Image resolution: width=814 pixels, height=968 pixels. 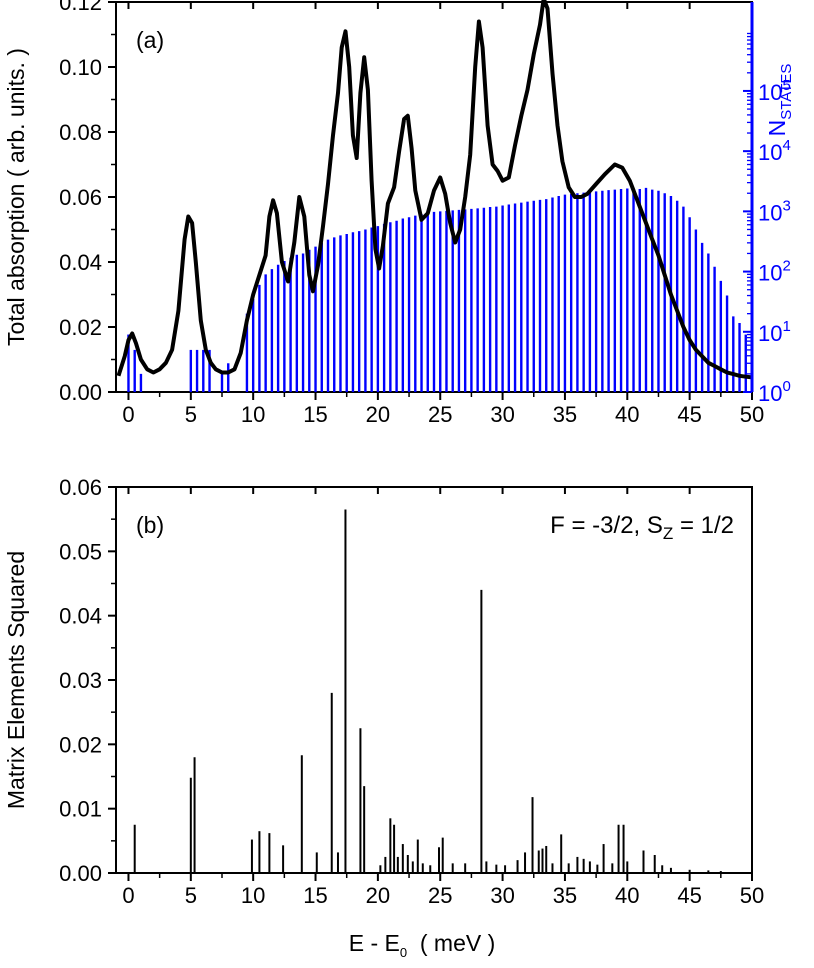 I want to click on panel-a-y-ticks: 0.00 0.02 0.04 0.06 0.08 0.10 0.12, so click(x=87, y=202).